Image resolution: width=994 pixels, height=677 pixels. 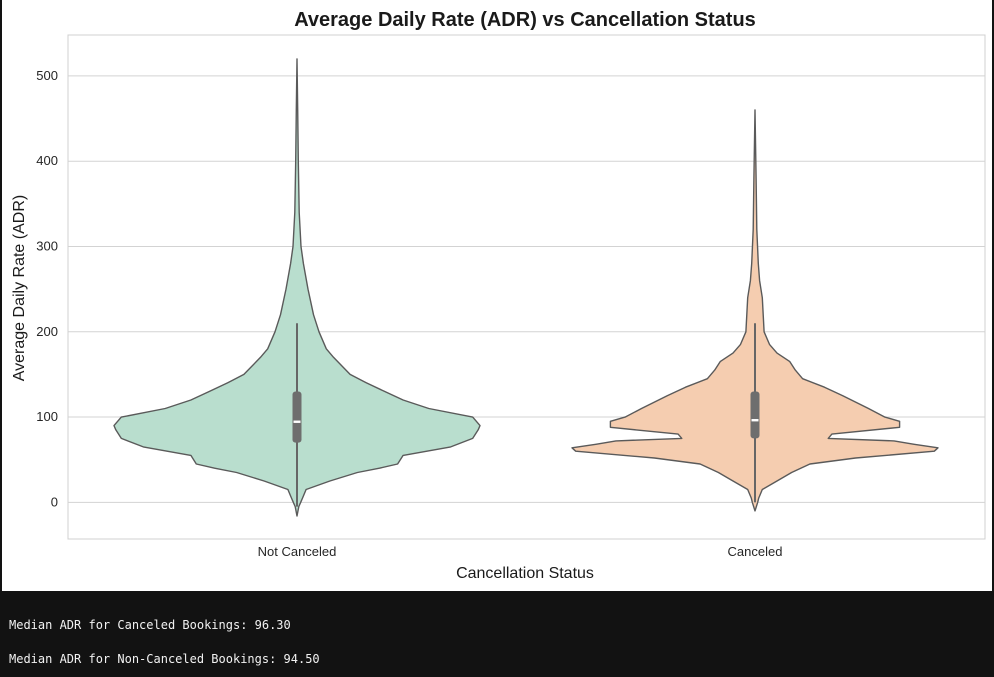 I want to click on y-tick-label: 400, so click(x=47, y=160).